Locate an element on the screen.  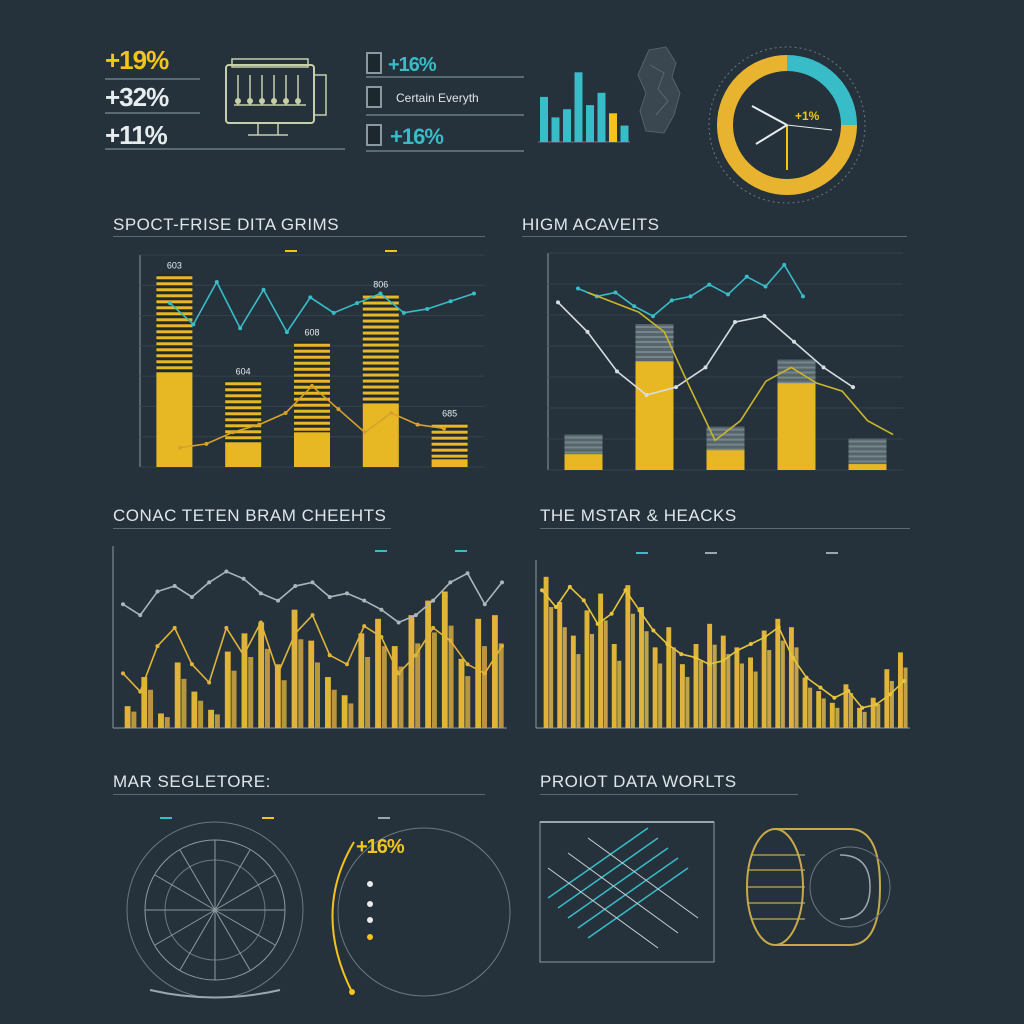
gauge-segment-yellow is located at coordinates (787, 125).